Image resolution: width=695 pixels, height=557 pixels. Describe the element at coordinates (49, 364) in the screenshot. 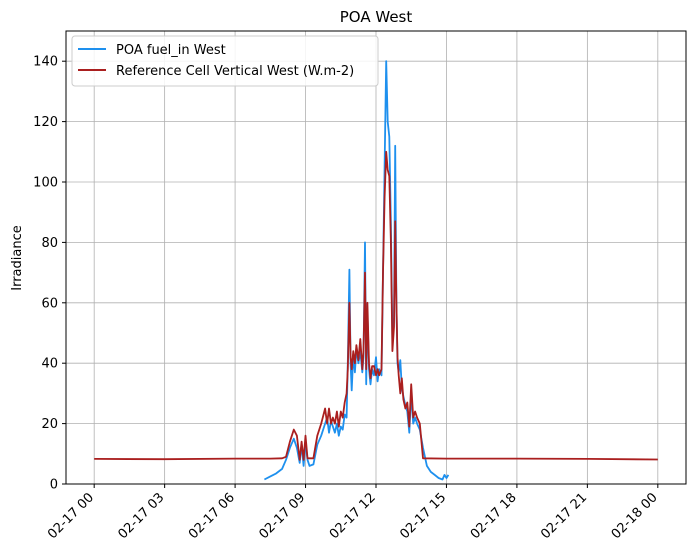

I see `y-tick-label: 40` at that location.